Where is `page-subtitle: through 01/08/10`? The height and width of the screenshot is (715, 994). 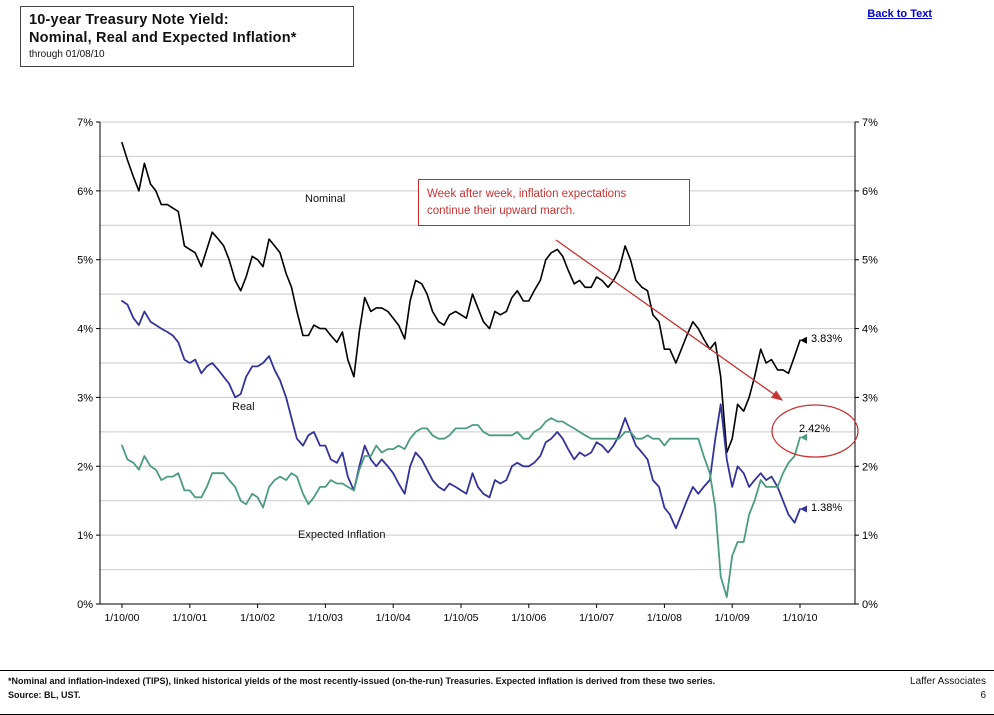 page-subtitle: through 01/08/10 is located at coordinates (67, 55).